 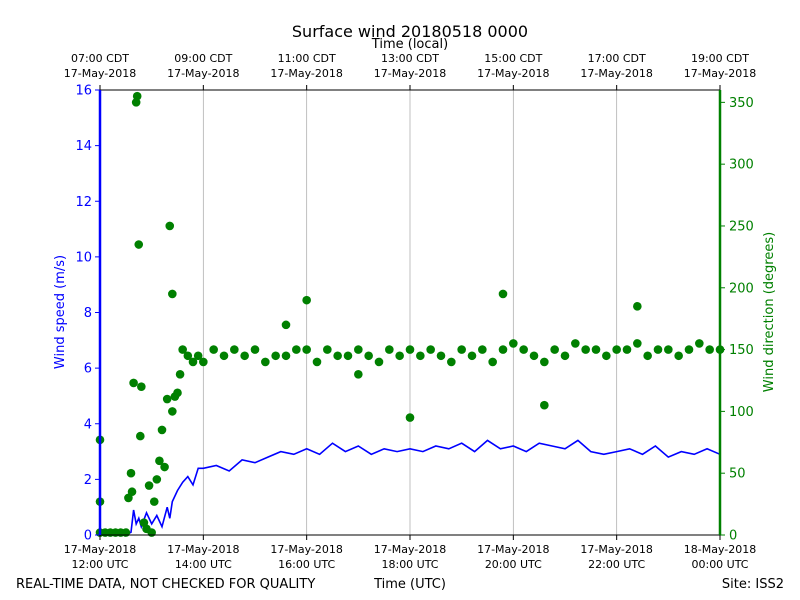 What do you see at coordinates (83, 146) in the screenshot?
I see `left-tick-label: 14` at bounding box center [83, 146].